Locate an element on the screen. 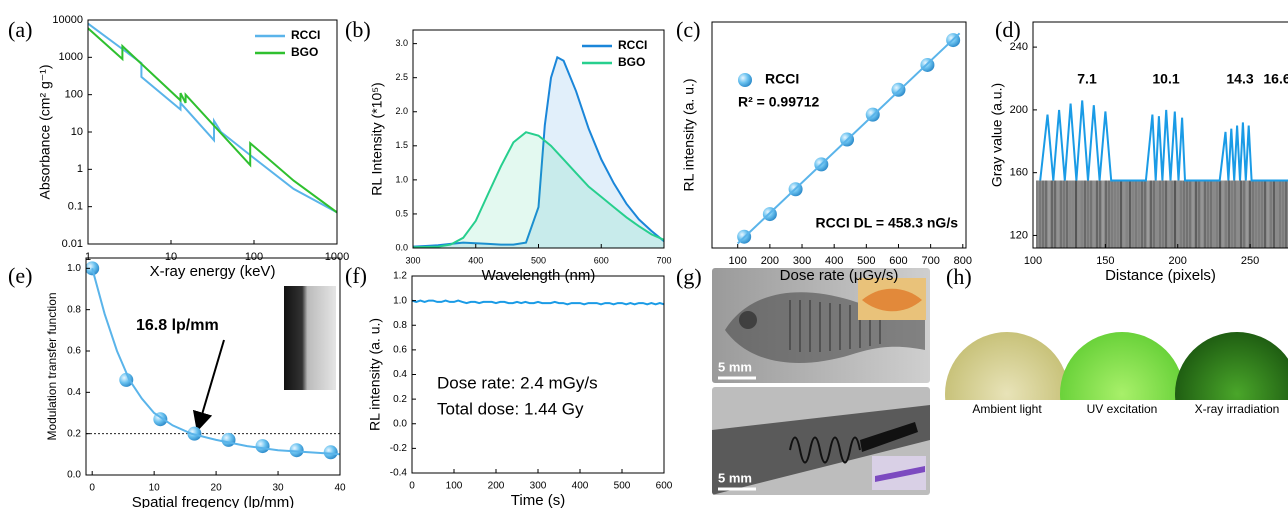  y-tick-label: 0.0 is located at coordinates (400, 423).